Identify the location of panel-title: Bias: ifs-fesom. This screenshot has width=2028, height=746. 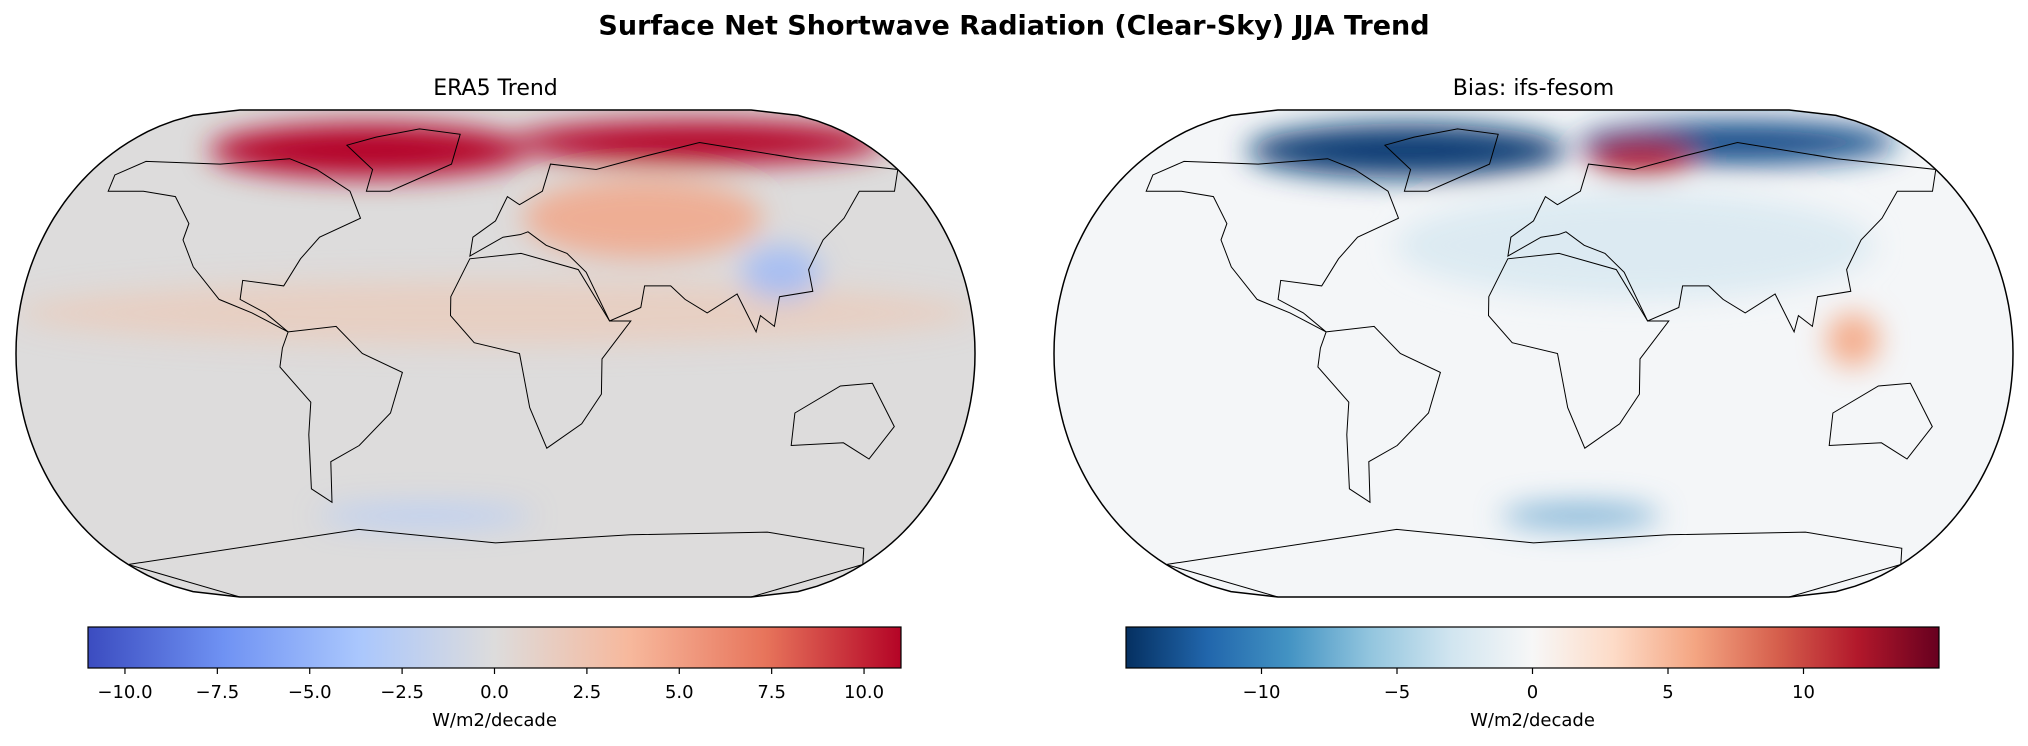
(1533, 88).